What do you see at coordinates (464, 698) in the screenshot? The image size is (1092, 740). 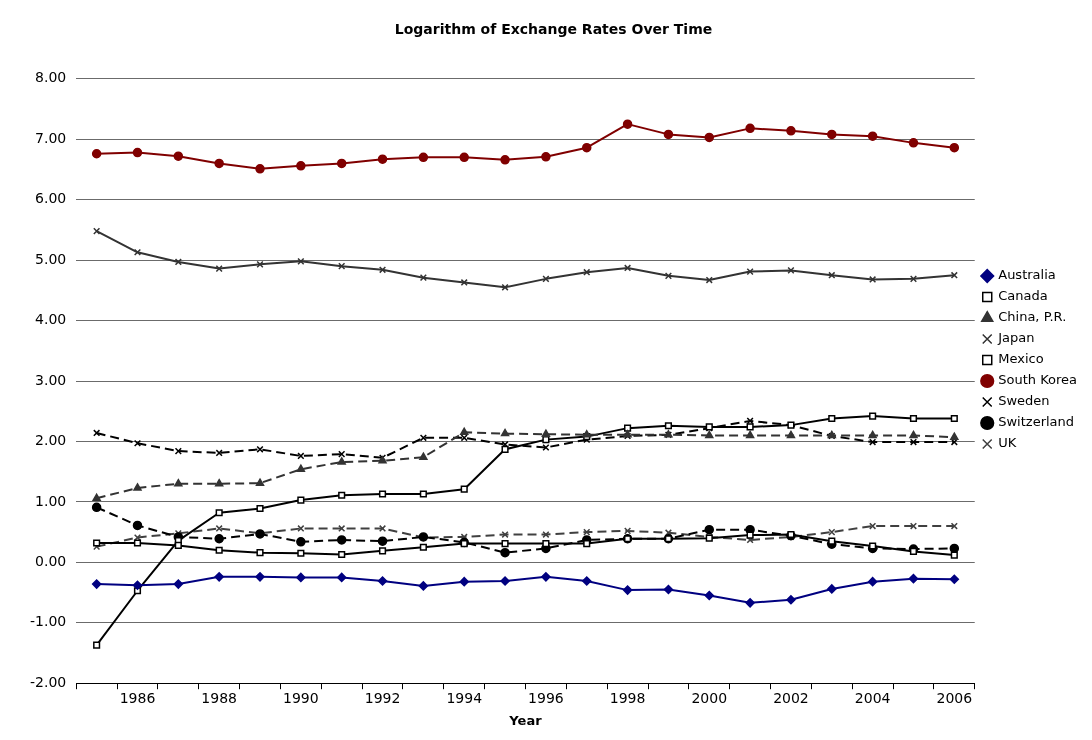 I see `x-tick-label: 1994` at bounding box center [464, 698].